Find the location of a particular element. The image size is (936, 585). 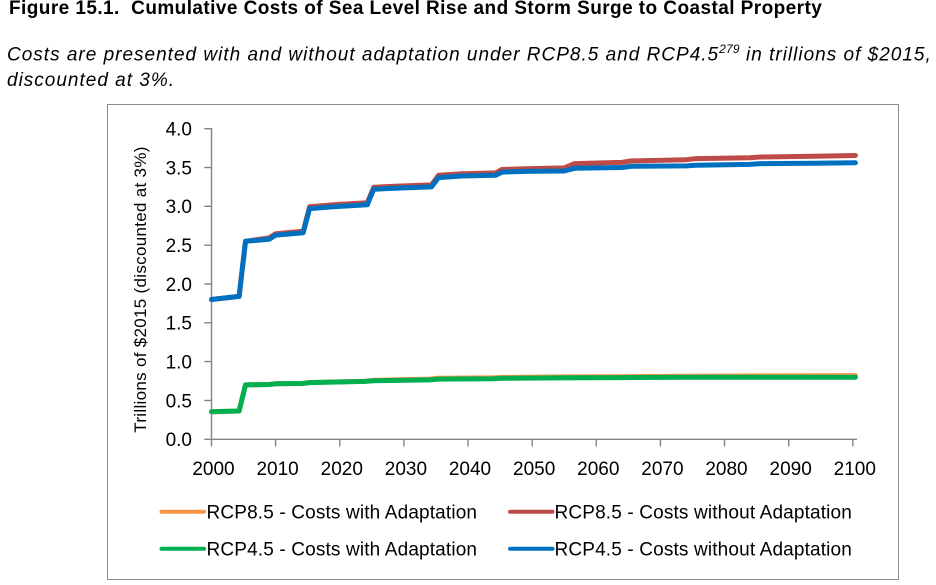

svg-text: 0.5 is located at coordinates (179, 401).